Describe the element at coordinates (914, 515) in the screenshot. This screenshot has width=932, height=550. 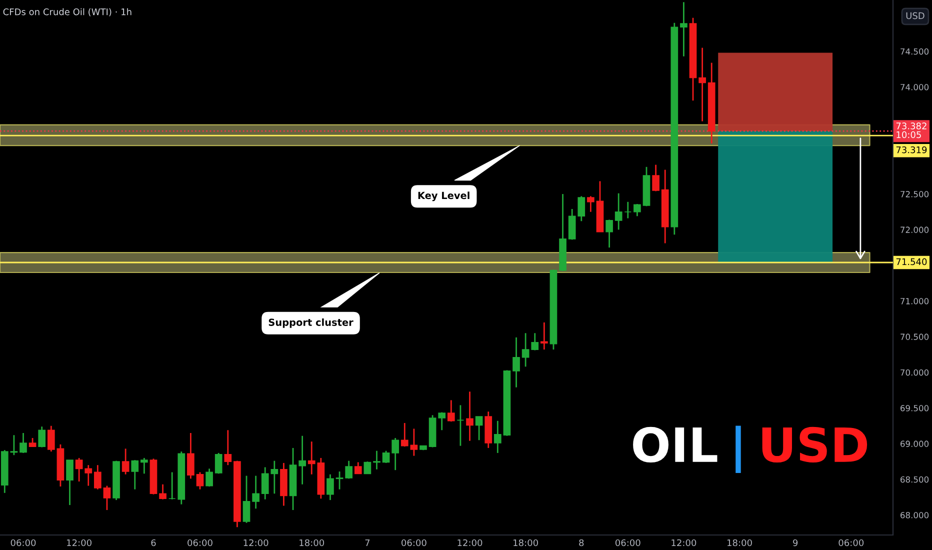
I see `y-tick-label: 68.000` at that location.